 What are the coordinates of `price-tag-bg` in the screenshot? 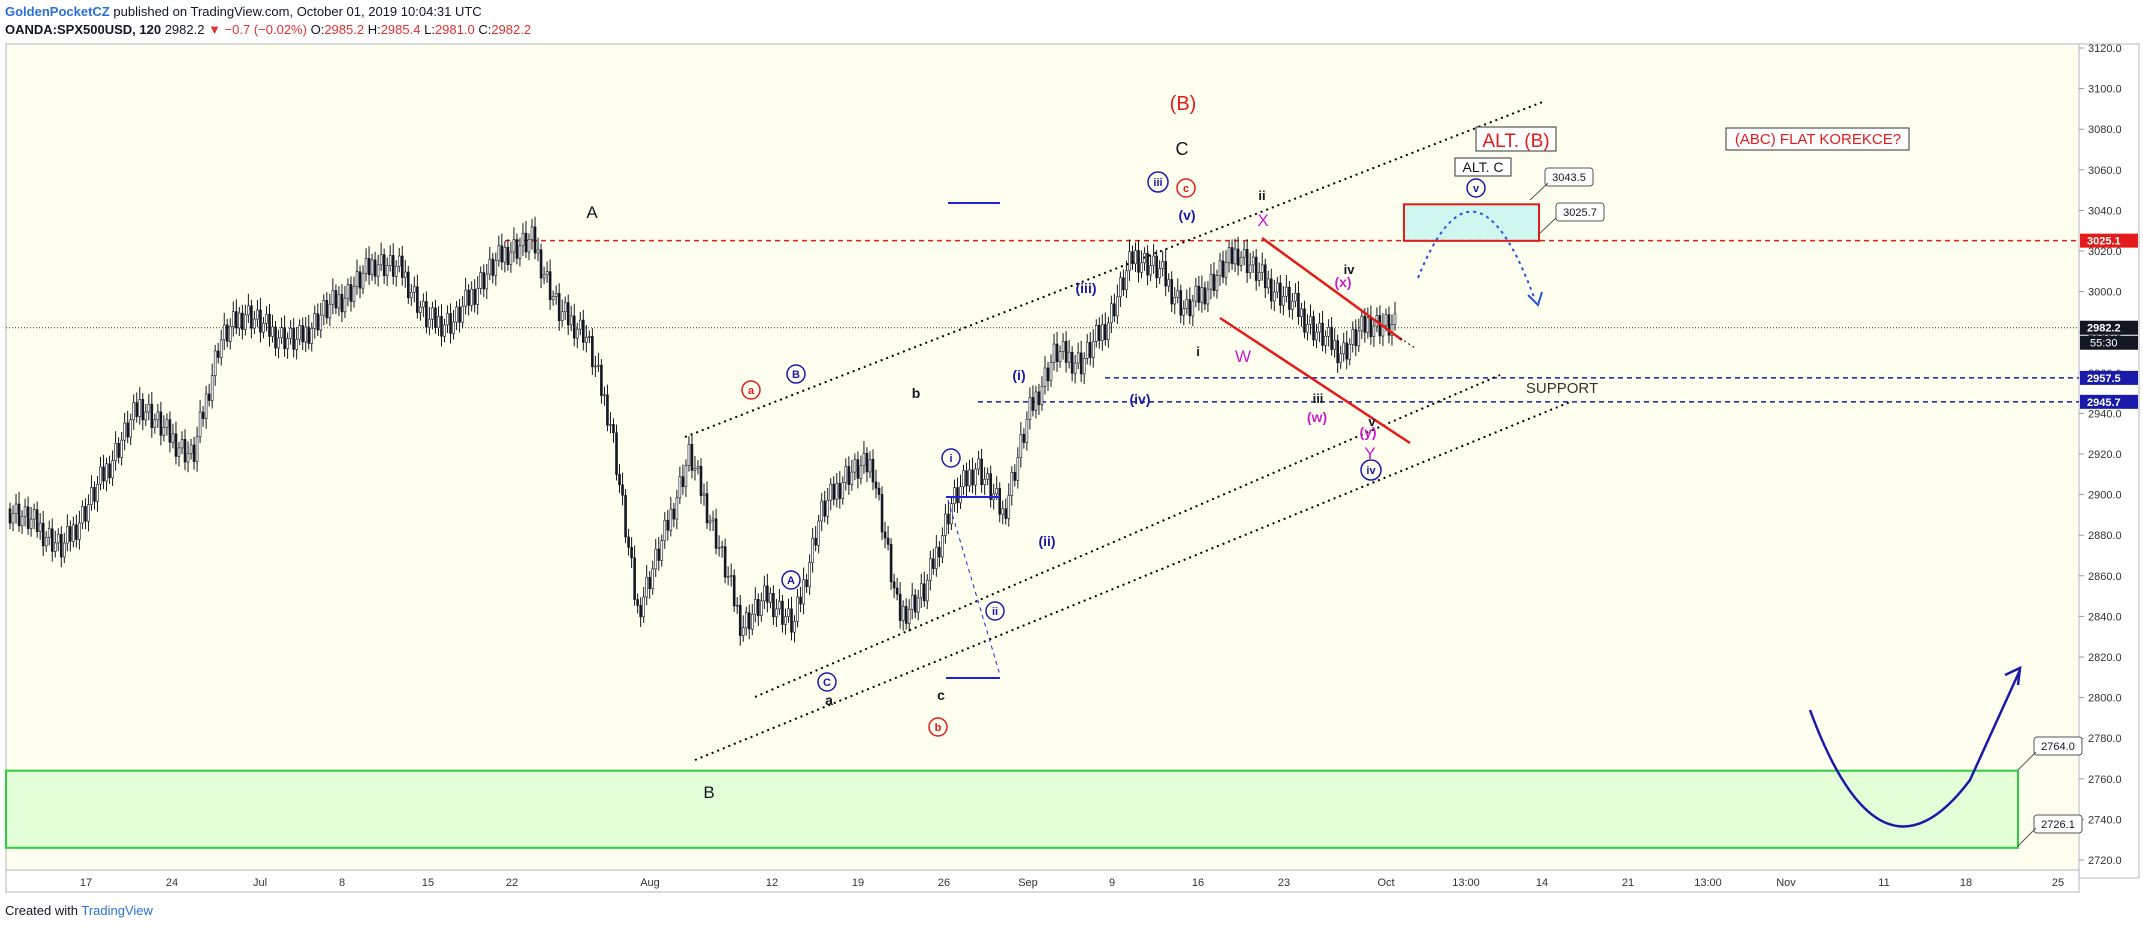 It's located at (2109, 401).